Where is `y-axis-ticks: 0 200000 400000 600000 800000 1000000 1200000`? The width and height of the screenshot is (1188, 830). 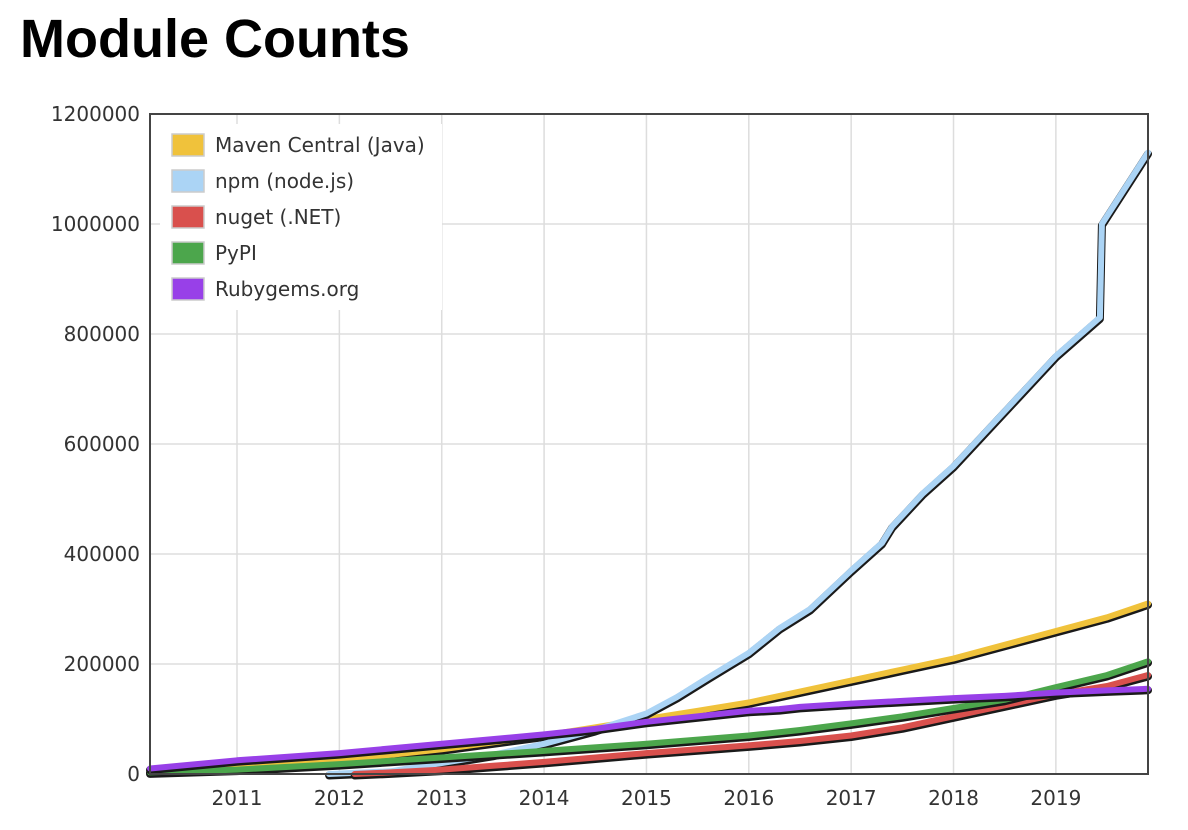
y-axis-ticks: 0 200000 400000 600000 800000 1000000 1200000 is located at coordinates (95, 444).